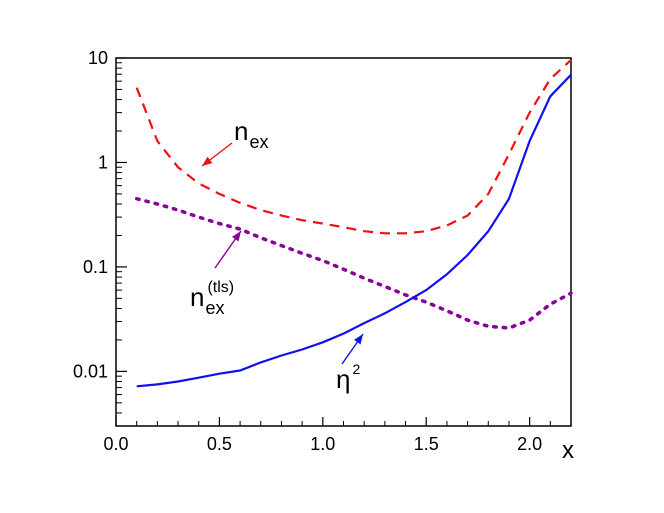 This screenshot has width=664, height=513. I want to click on y-tick-label: 0.01, so click(90, 371).